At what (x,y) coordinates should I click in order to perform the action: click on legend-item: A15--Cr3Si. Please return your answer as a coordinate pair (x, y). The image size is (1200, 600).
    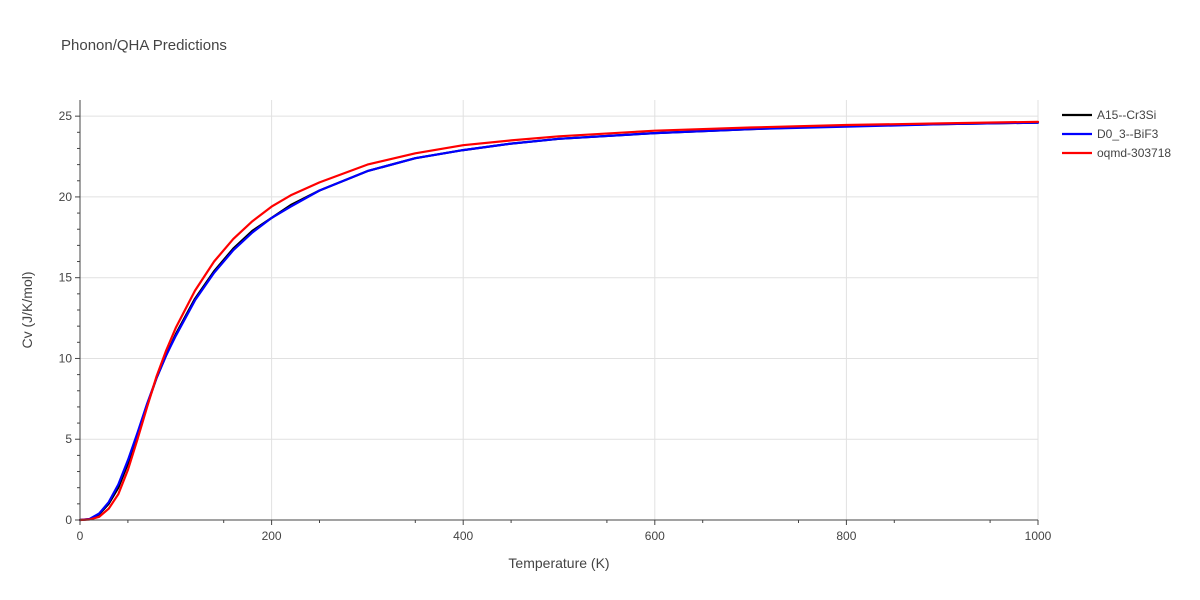
    Looking at the image, I should click on (1109, 115).